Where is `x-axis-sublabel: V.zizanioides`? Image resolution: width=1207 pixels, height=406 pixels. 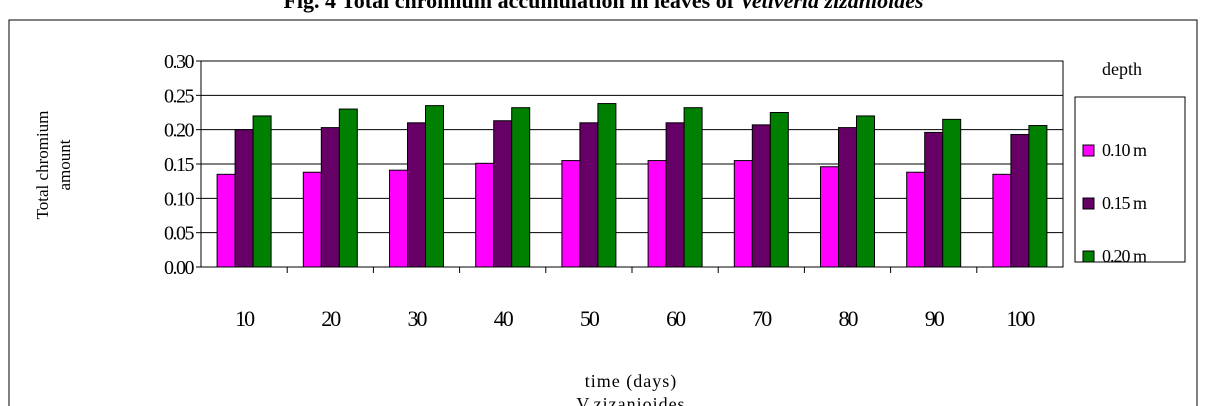 x-axis-sublabel: V.zizanioides is located at coordinates (630, 400).